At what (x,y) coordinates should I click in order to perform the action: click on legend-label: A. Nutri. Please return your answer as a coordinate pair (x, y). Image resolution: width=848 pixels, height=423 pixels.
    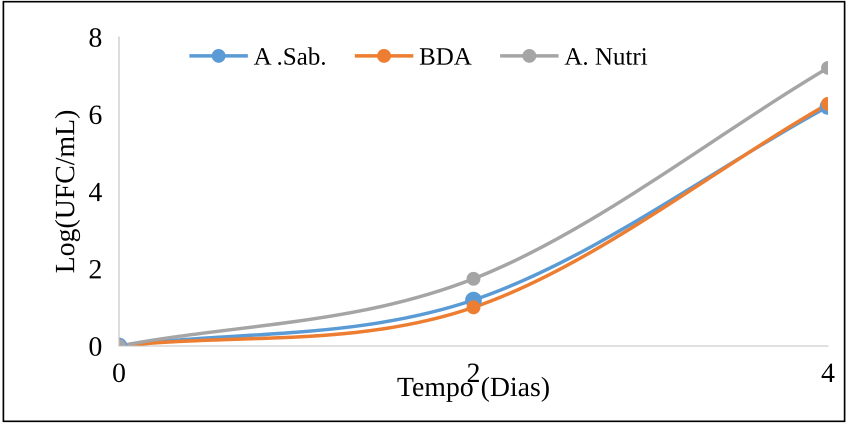
    Looking at the image, I should click on (606, 56).